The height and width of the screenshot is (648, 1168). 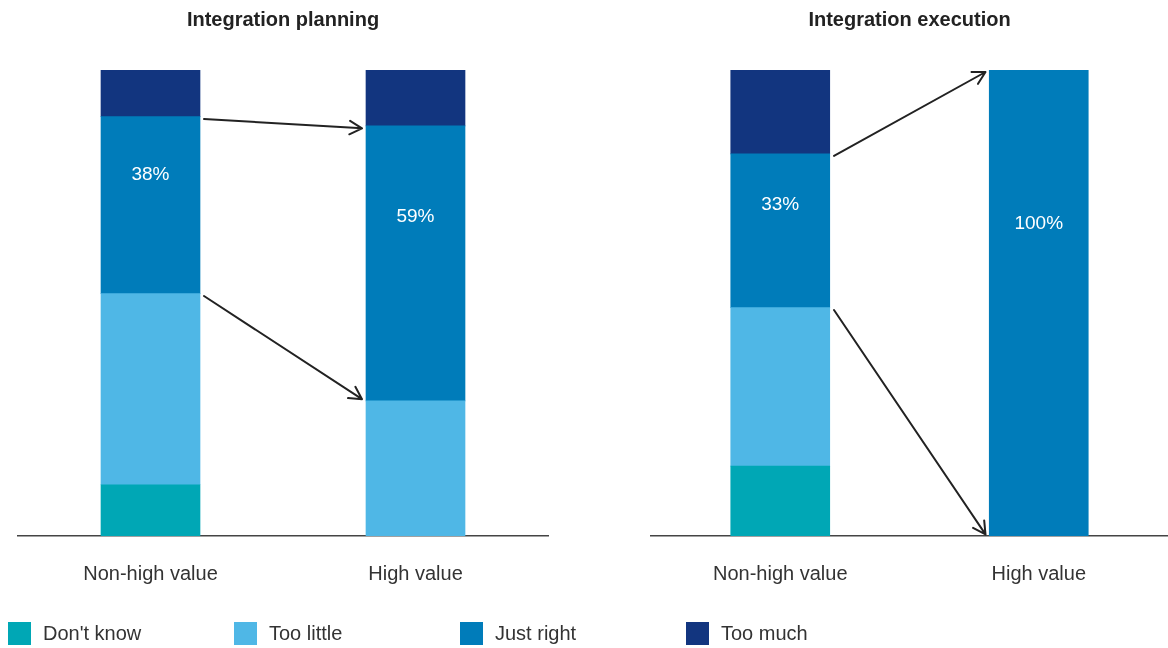 I want to click on legend-label: Too much, so click(x=764, y=633).